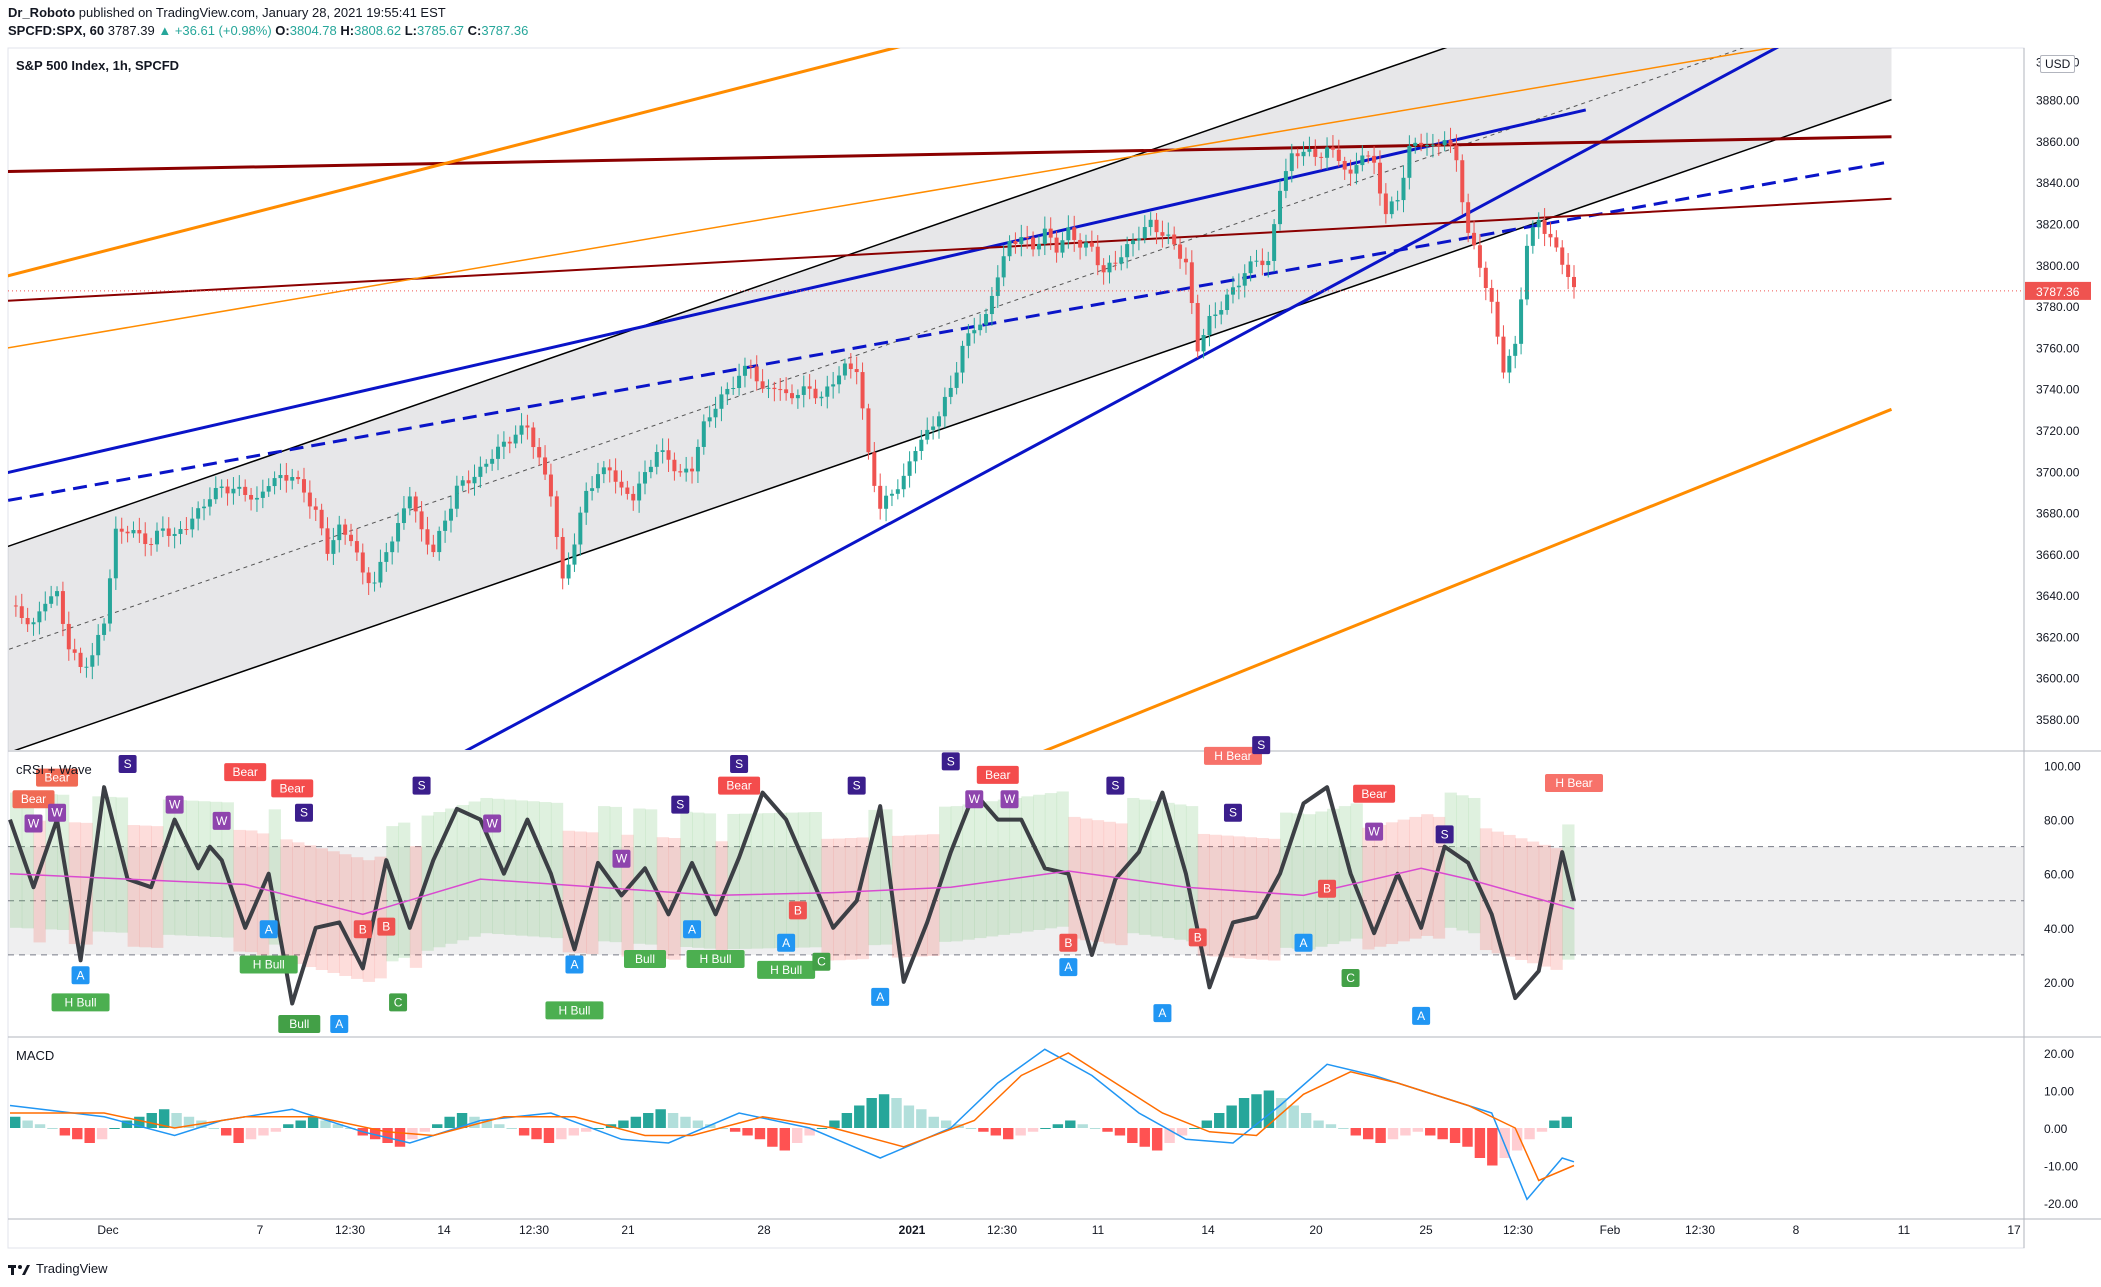  What do you see at coordinates (2058, 64) in the screenshot?
I see `currency-label: USD` at bounding box center [2058, 64].